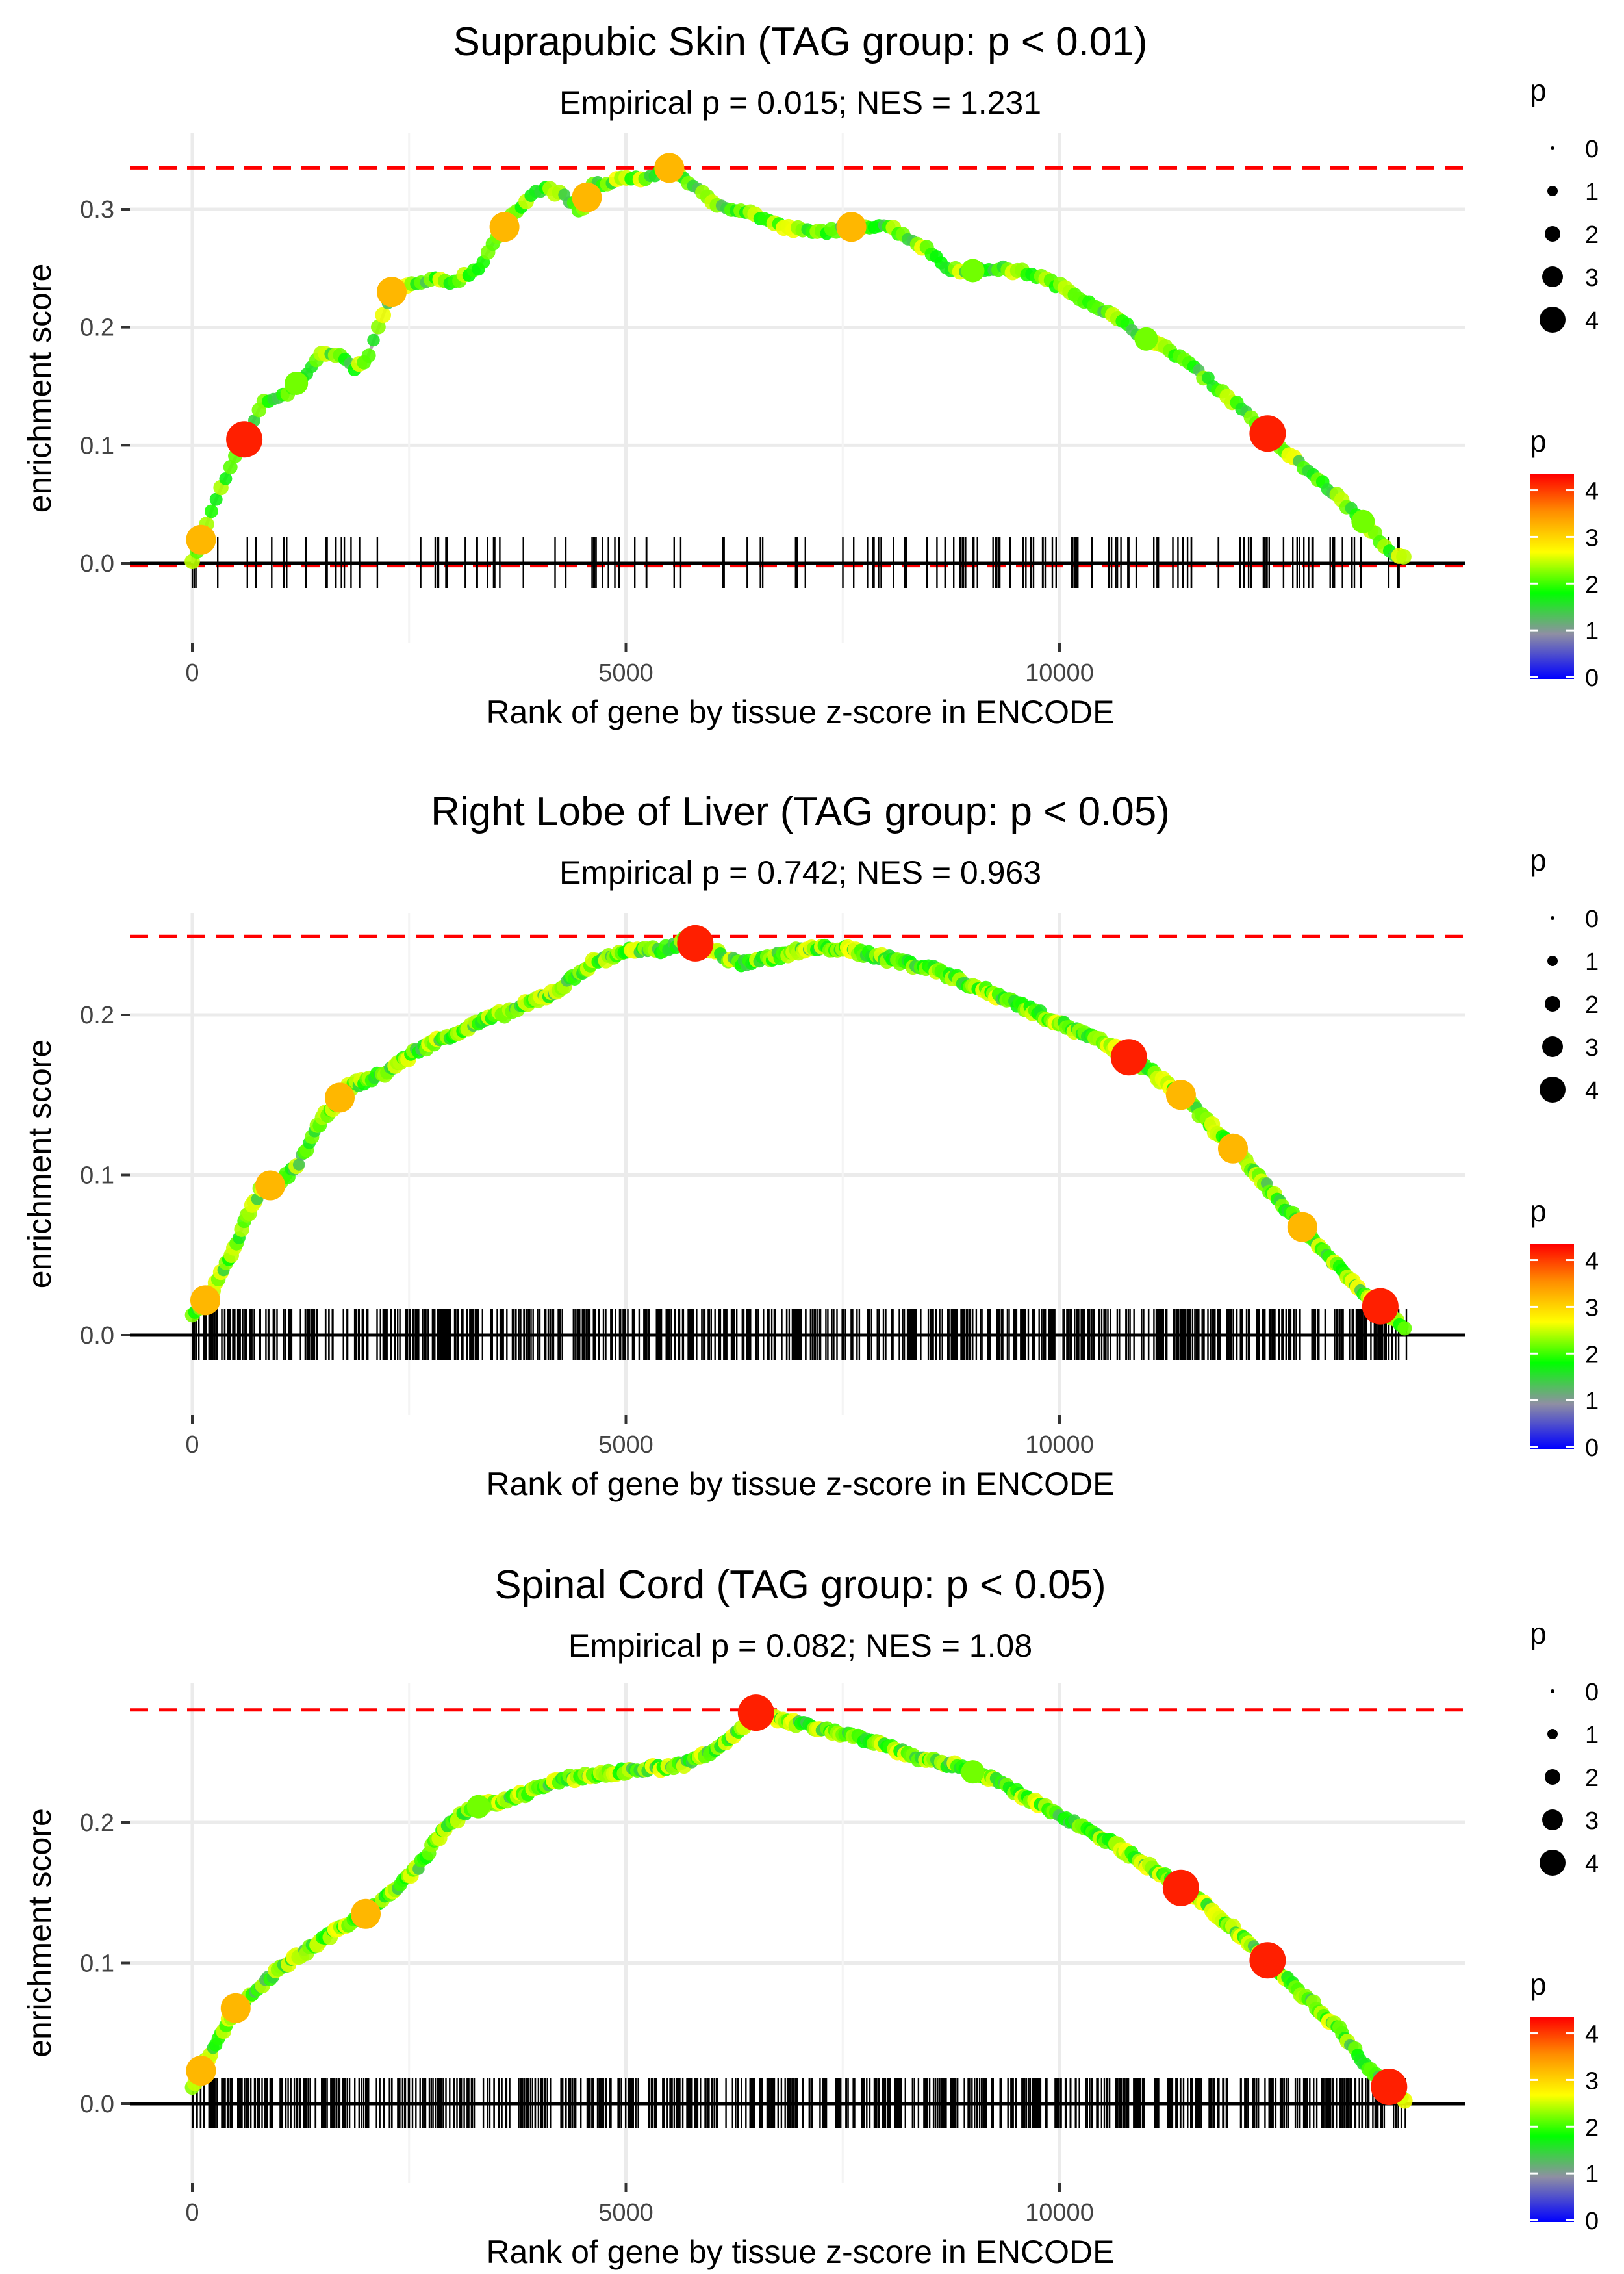 This screenshot has height=2274, width=1624. Describe the element at coordinates (192, 673) in the screenshot. I see `x-tick-label: 0` at that location.